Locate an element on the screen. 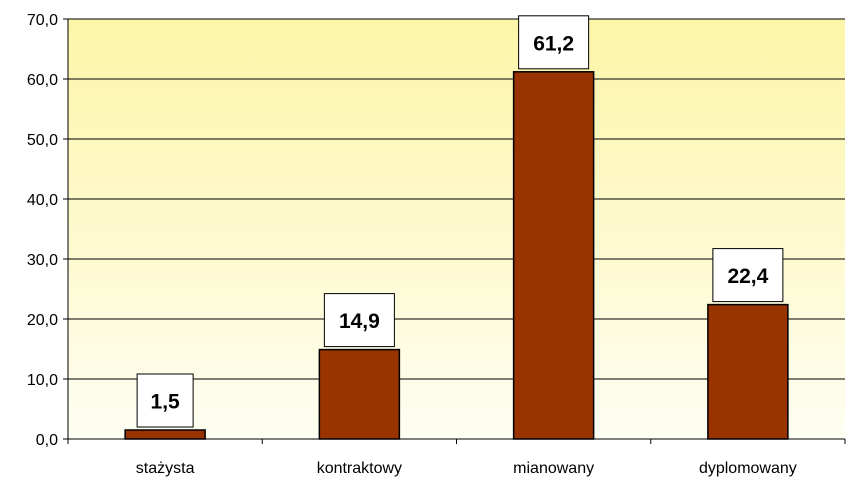  y-tick-label: 40,0 is located at coordinates (42, 200).